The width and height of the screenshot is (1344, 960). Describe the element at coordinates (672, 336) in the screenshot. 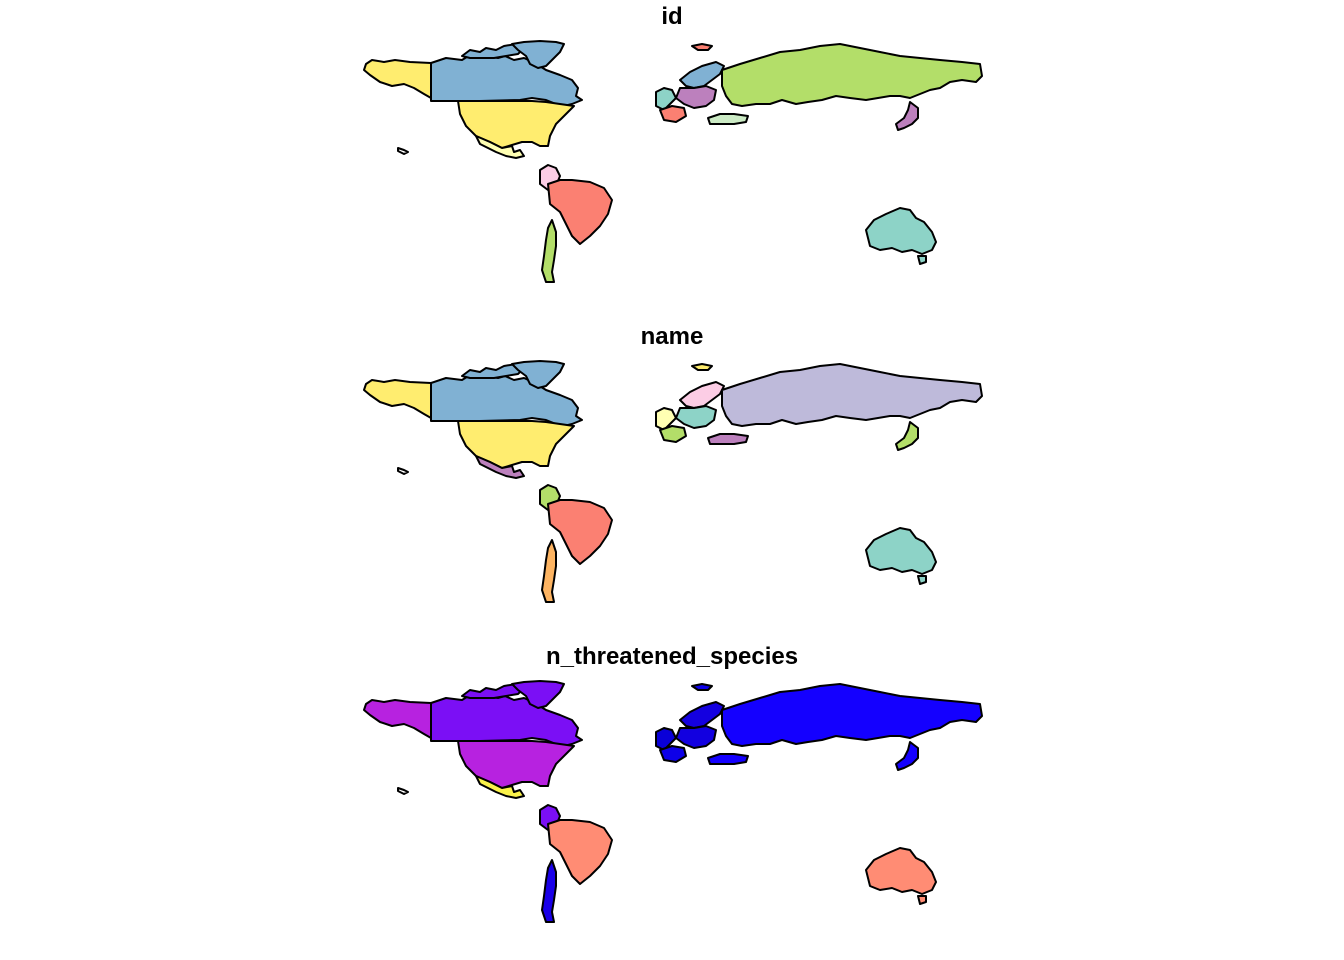

I see `panel-title: name` at that location.